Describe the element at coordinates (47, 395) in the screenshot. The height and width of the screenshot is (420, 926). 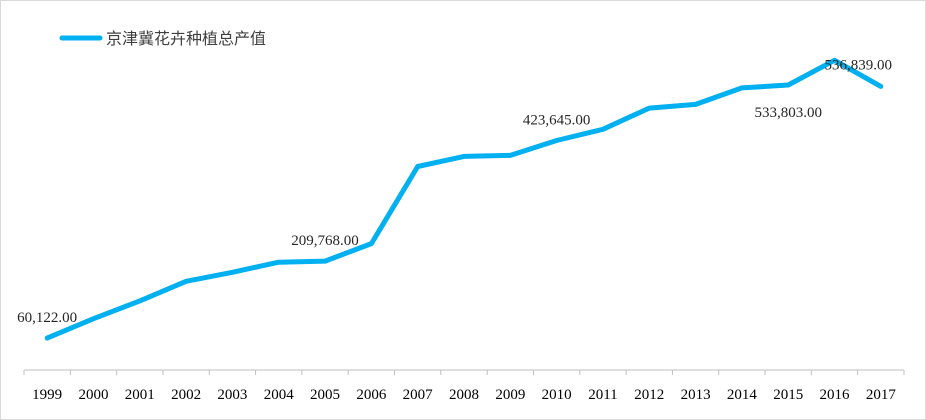
I see `x-tick-label: 1999` at that location.